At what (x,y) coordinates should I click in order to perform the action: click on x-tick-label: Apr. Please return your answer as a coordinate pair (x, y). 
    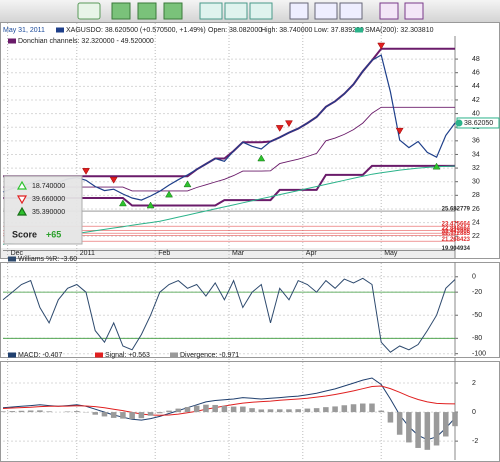
    Looking at the image, I should click on (312, 253).